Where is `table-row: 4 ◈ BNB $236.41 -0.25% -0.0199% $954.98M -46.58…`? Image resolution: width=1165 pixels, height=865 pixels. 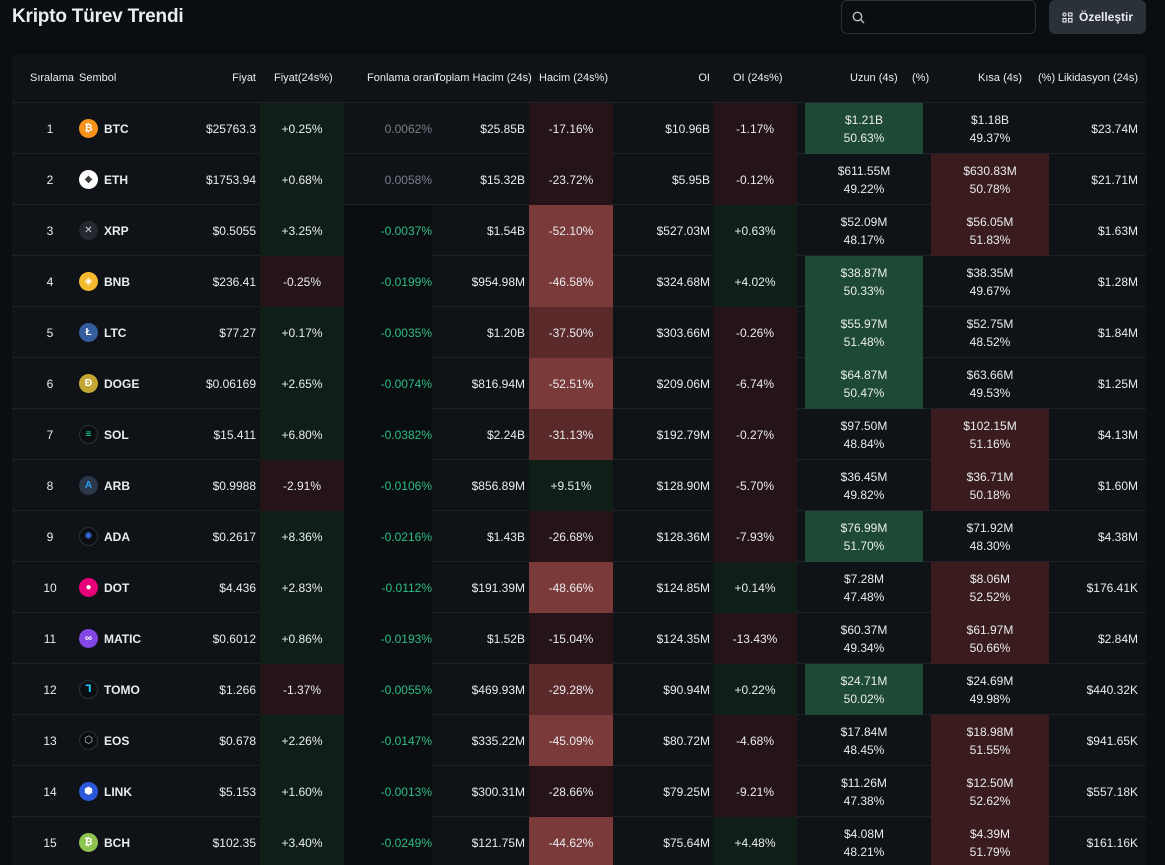 table-row: 4 ◈ BNB $236.41 -0.25% -0.0199% $954.98M -46.58… is located at coordinates (579, 281).